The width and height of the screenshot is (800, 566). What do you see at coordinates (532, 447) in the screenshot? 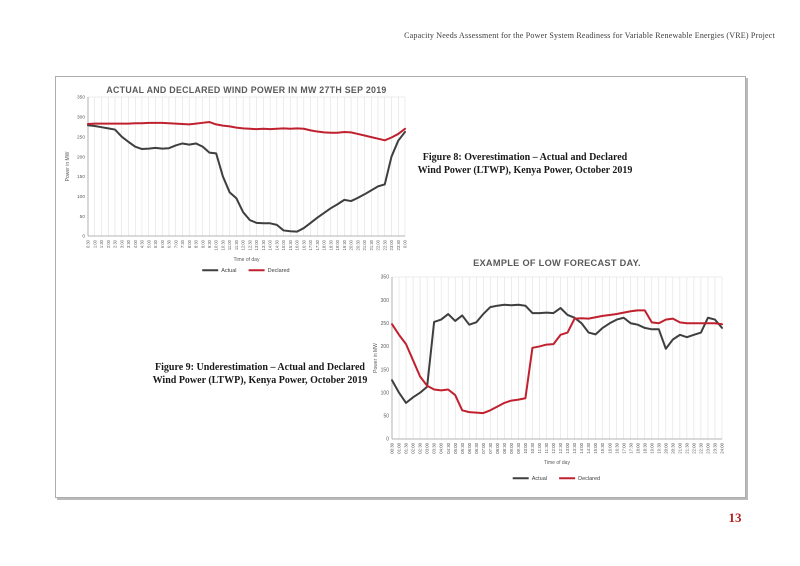
I see `svg-text: 10:30` at bounding box center [532, 447].